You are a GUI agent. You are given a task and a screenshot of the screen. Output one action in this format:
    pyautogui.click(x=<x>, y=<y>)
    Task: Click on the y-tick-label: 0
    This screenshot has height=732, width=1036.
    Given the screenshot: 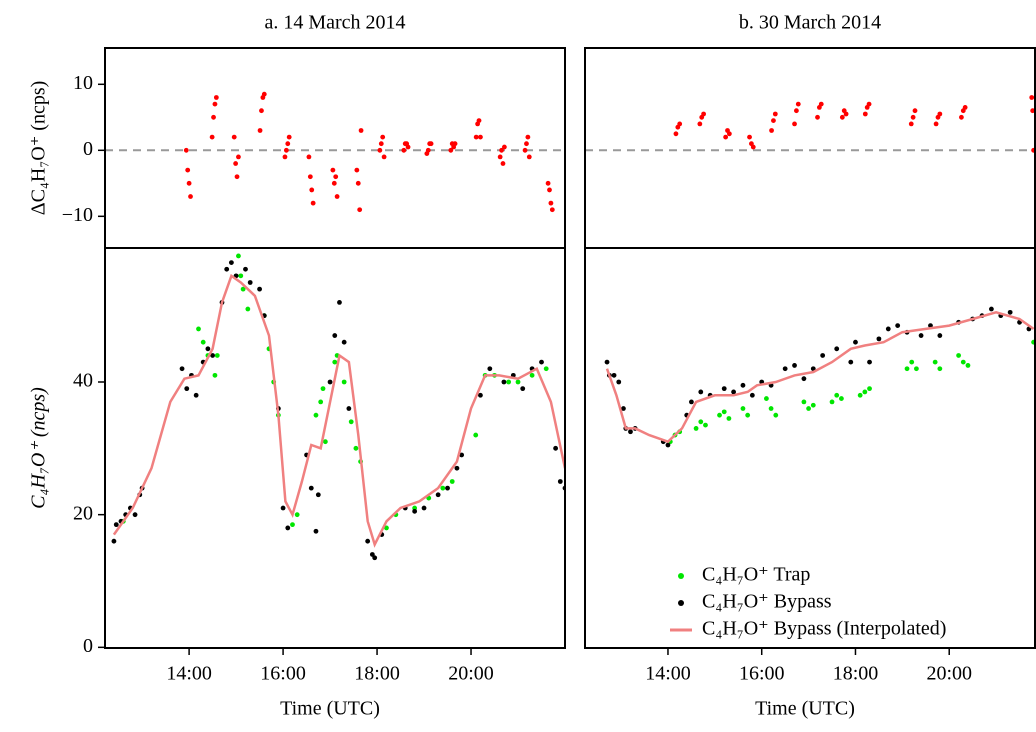 What is the action you would take?
    pyautogui.click(x=88, y=646)
    